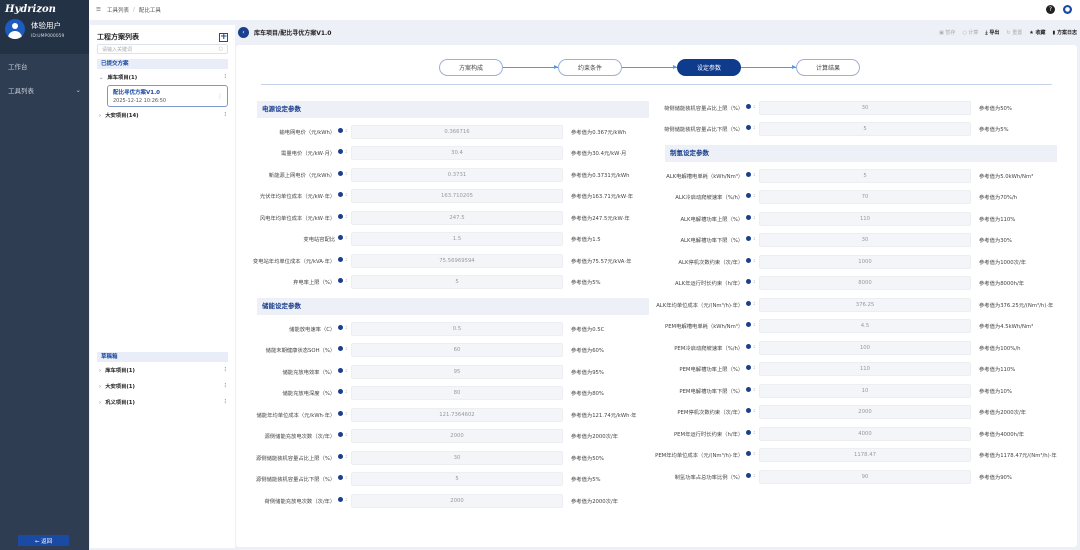 The height and width of the screenshot is (550, 1080). I want to click on param-input: 60, so click(457, 350).